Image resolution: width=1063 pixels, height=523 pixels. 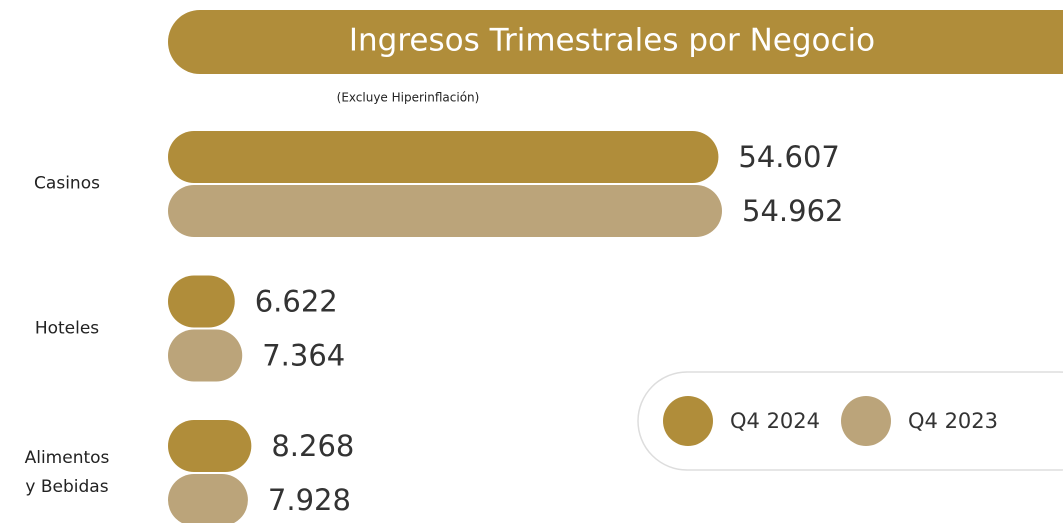 I want to click on category-label: Alimentos y Bebidas, so click(x=67, y=472).